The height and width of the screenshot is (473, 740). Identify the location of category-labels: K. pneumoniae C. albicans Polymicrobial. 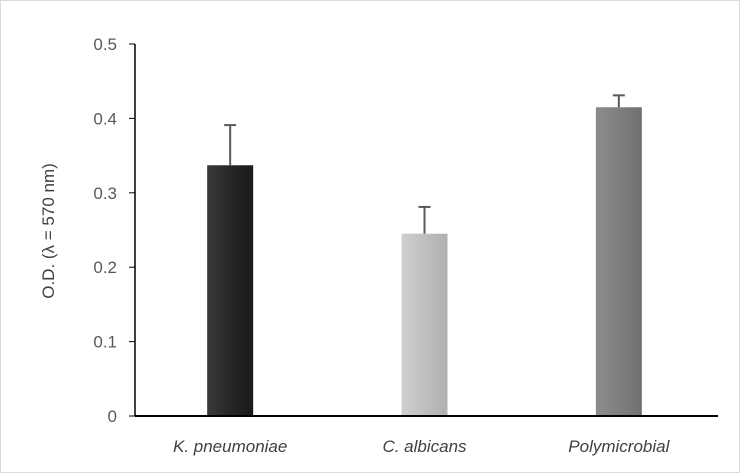
(422, 446).